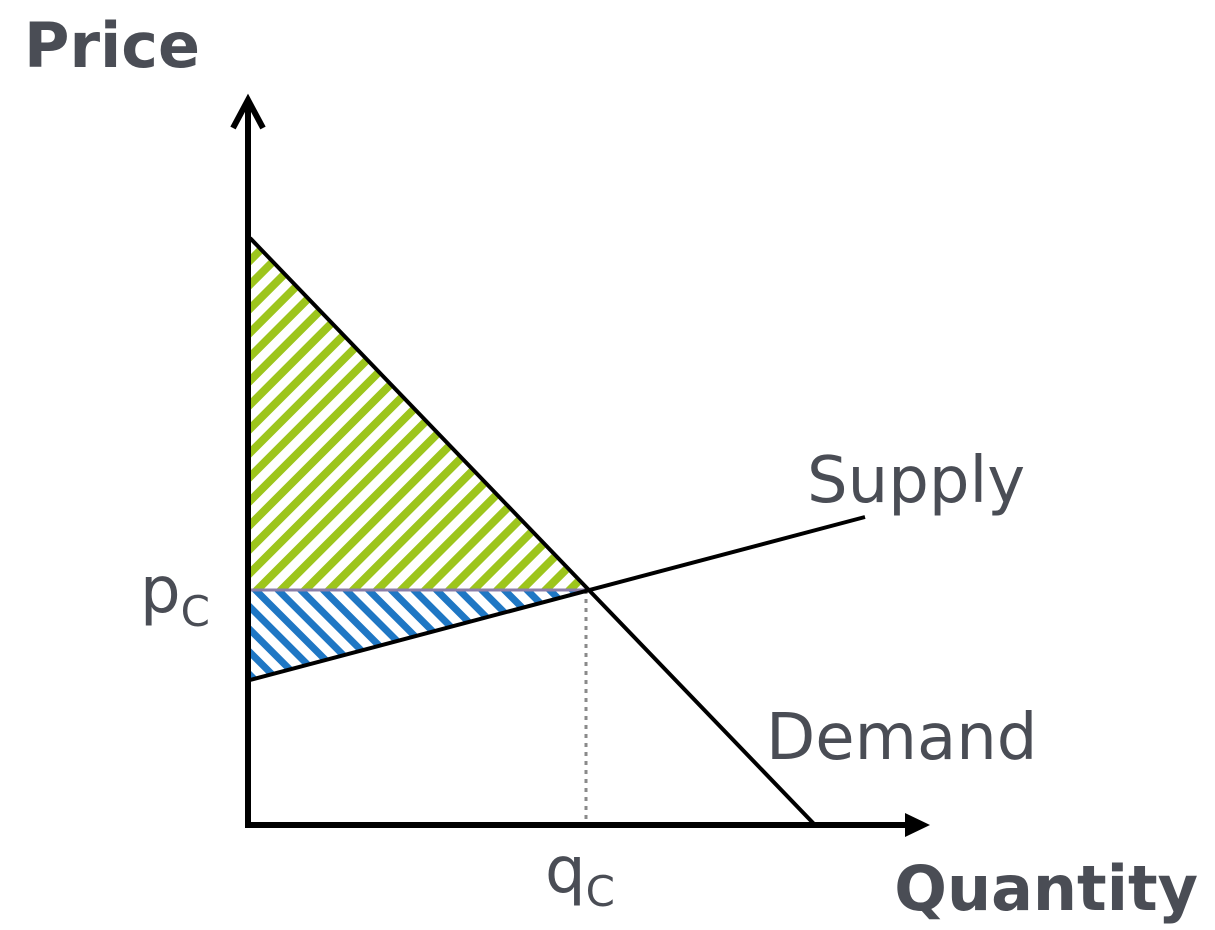 The height and width of the screenshot is (930, 1215). Describe the element at coordinates (580, 875) in the screenshot. I see `equilibrium-quantity-label: qC` at that location.